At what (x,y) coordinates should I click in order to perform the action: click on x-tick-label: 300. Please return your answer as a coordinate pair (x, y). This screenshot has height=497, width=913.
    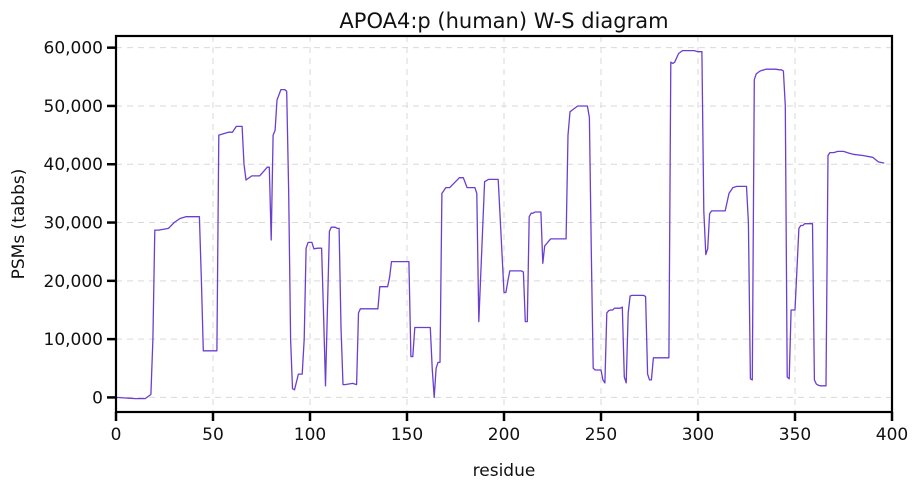
    Looking at the image, I should click on (698, 435).